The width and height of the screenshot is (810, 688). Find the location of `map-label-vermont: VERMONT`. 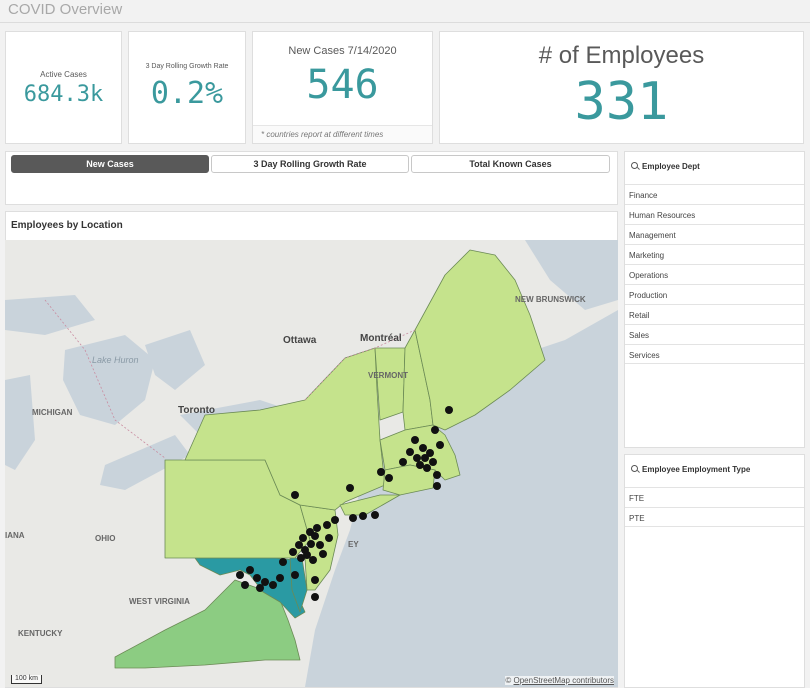

map-label-vermont: VERMONT is located at coordinates (388, 375).